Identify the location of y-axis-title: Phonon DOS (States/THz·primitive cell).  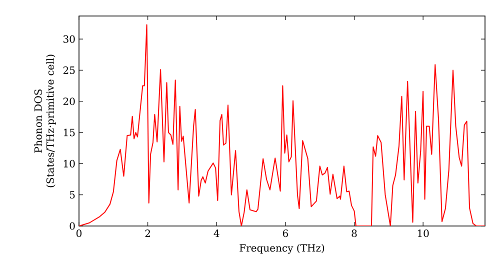
(45, 121).